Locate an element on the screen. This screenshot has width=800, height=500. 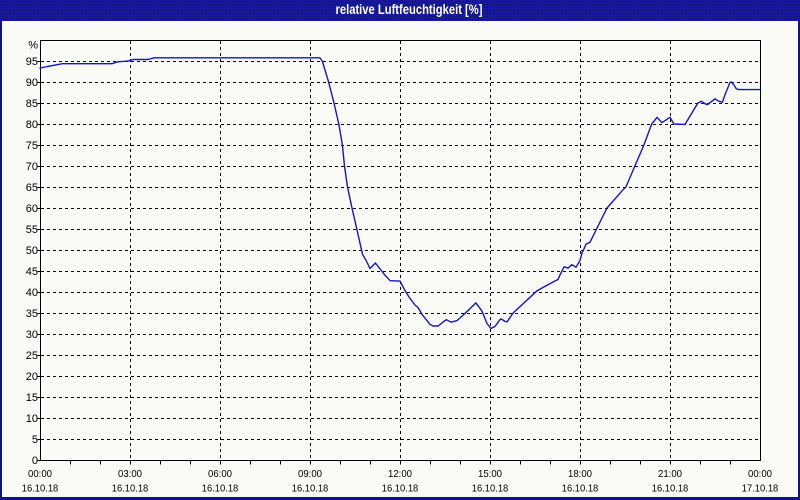
svg-text: 21:00 is located at coordinates (670, 474).